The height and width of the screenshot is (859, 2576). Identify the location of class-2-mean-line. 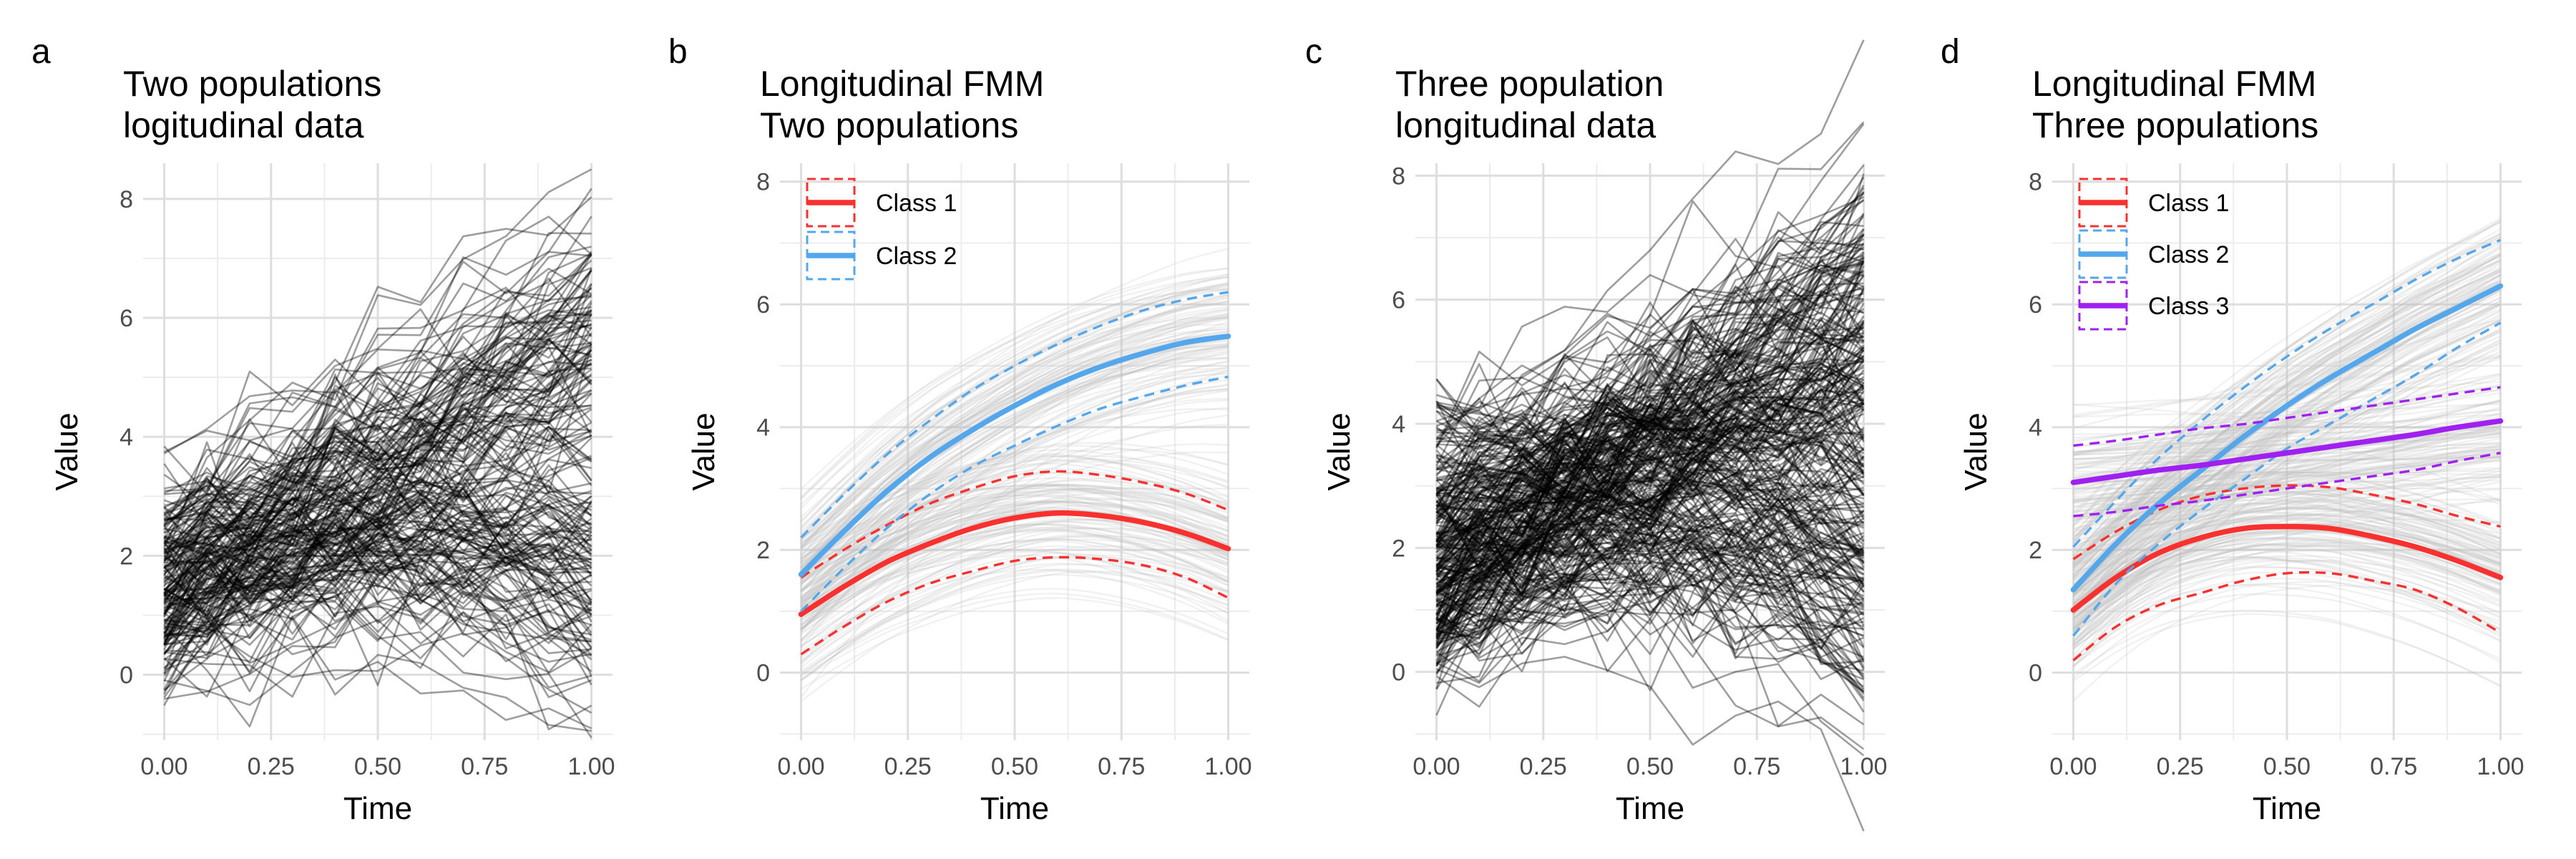
(2287, 438).